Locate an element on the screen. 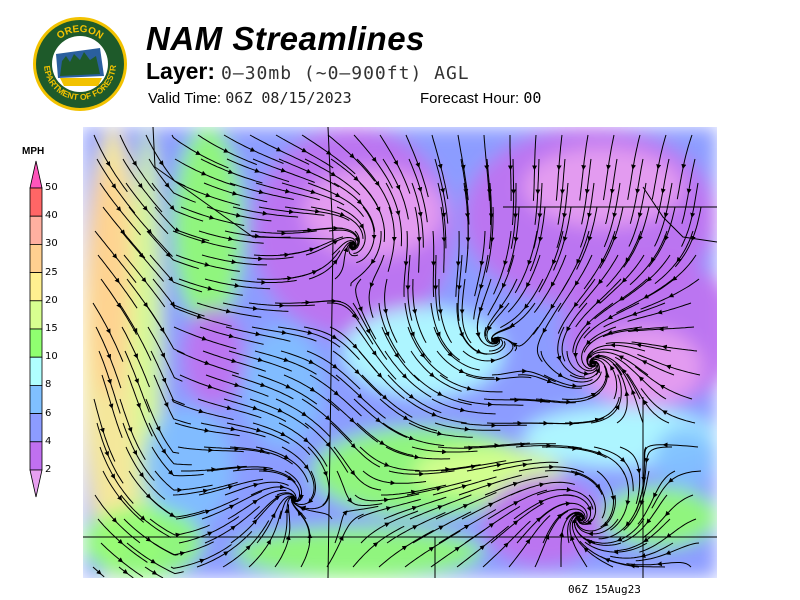  legend-tick-label: 6 is located at coordinates (48, 413).